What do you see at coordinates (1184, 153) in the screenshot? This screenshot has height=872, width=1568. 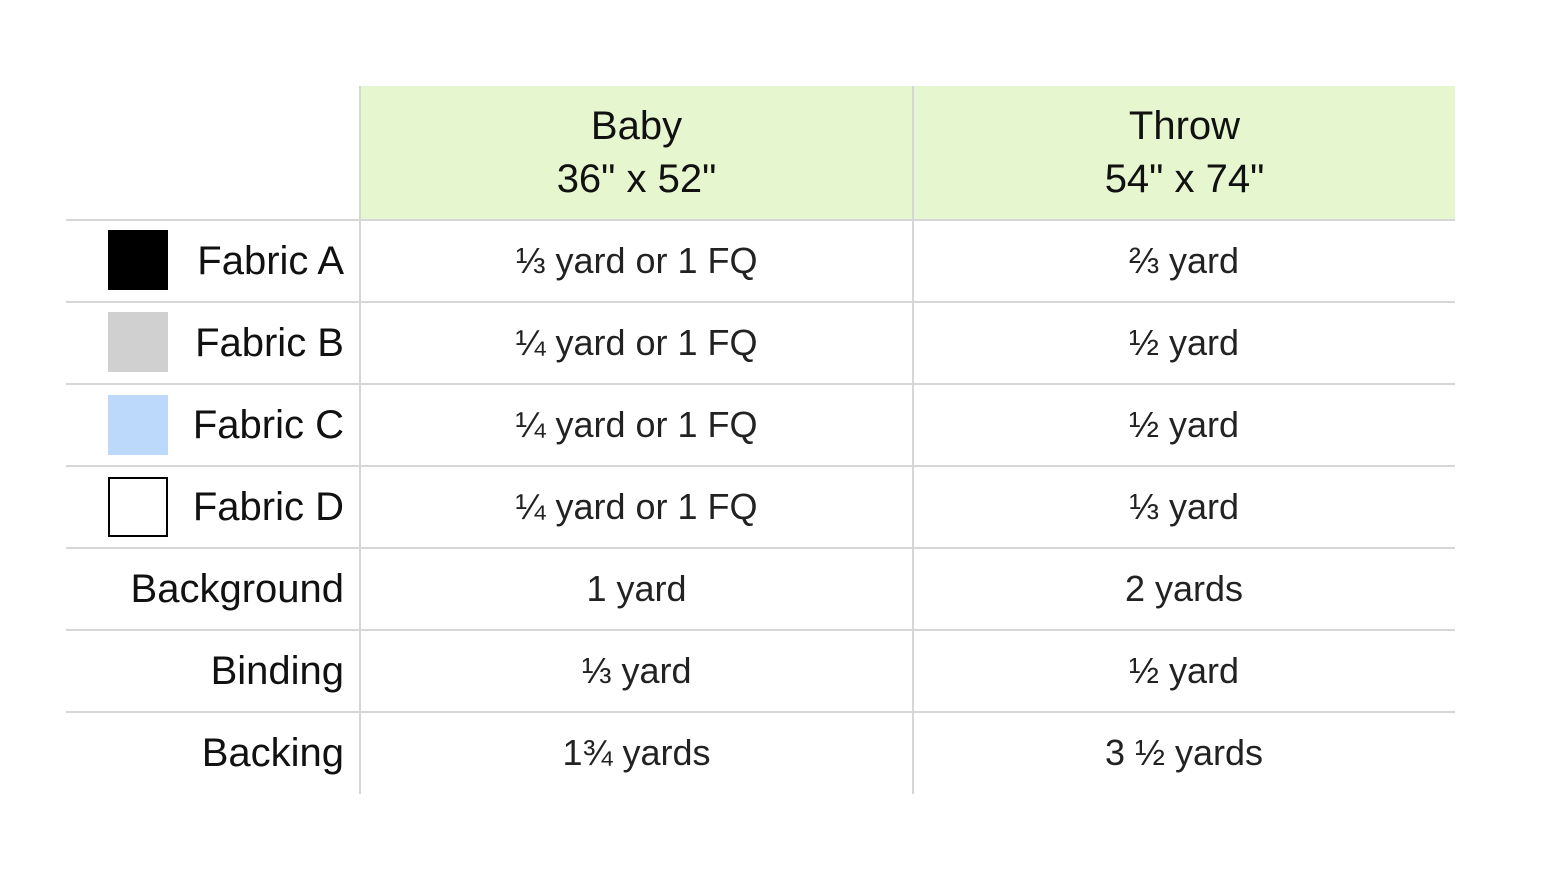 I see `header-cell: Throw 54" x 74"` at bounding box center [1184, 153].